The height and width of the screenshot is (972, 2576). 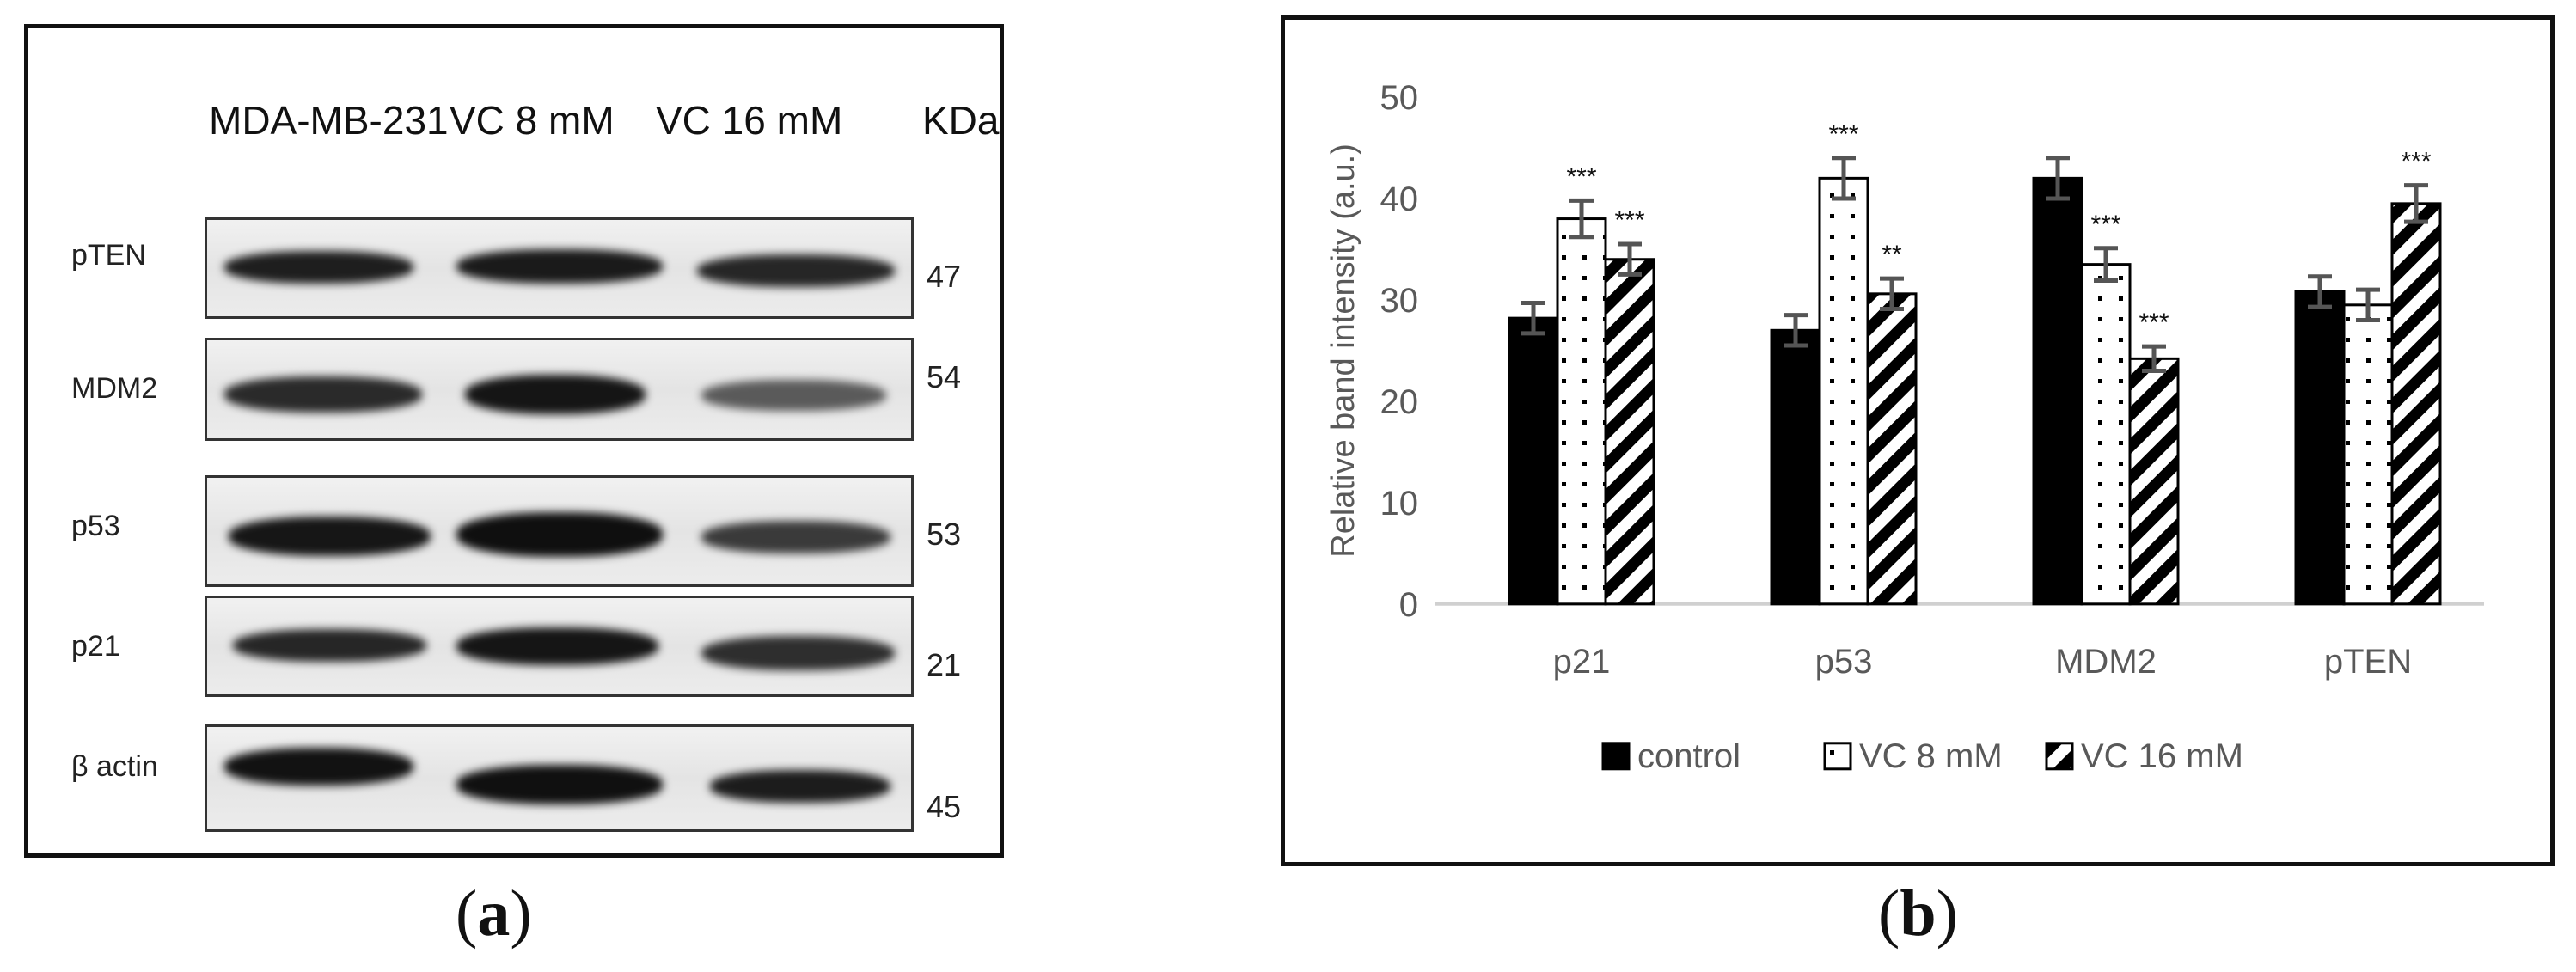 What do you see at coordinates (1408, 605) in the screenshot?
I see `y-tick-label: 0` at bounding box center [1408, 605].